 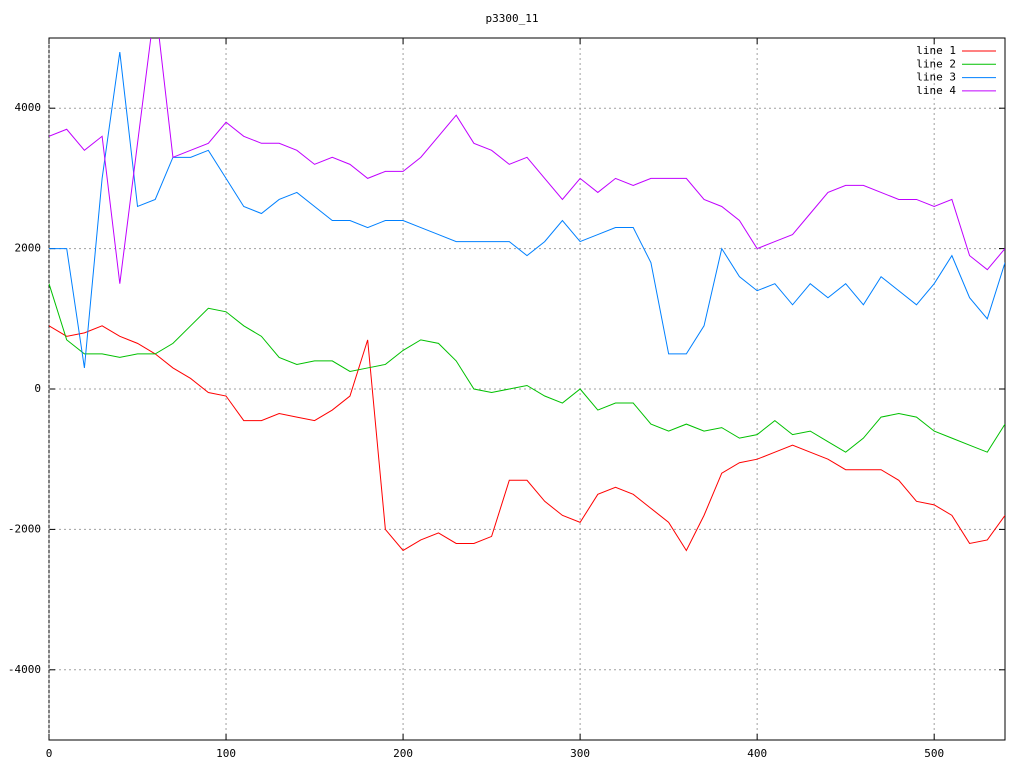 I want to click on x-tick-label: 200, so click(x=403, y=753).